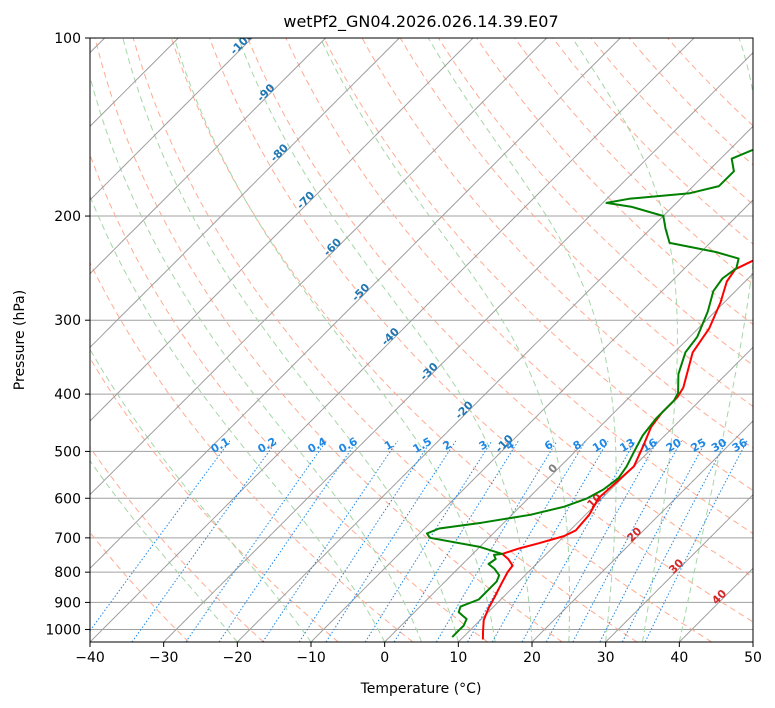 The height and width of the screenshot is (708, 775). I want to click on x-tick-label: −20, so click(238, 658).